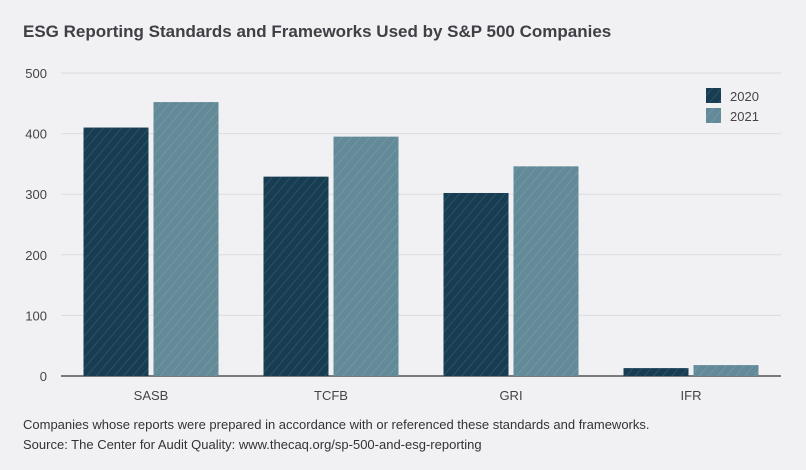 This screenshot has height=470, width=806. What do you see at coordinates (510, 395) in the screenshot?
I see `x-tick-label: GRI` at bounding box center [510, 395].